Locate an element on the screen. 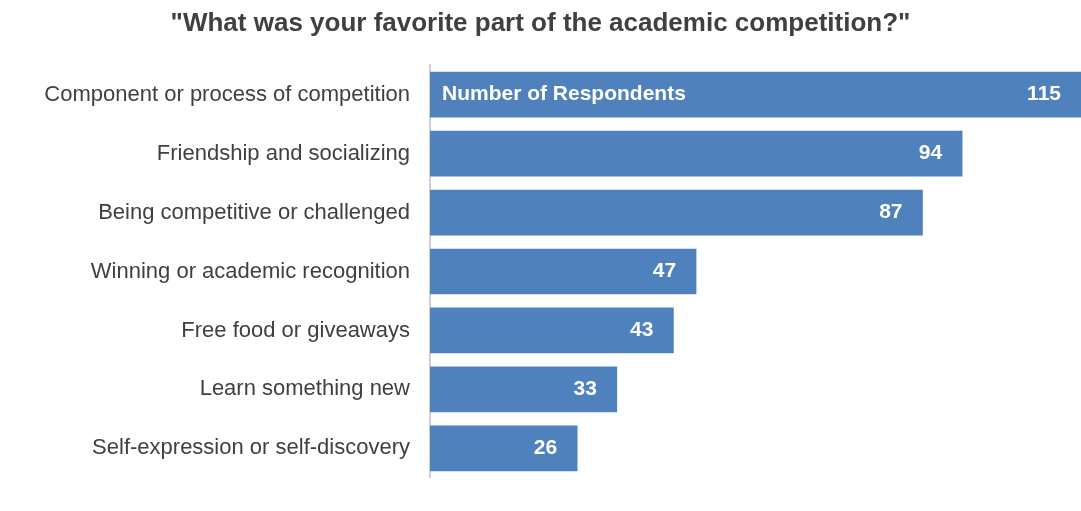 The image size is (1081, 511). data-label: 26 is located at coordinates (545, 447).